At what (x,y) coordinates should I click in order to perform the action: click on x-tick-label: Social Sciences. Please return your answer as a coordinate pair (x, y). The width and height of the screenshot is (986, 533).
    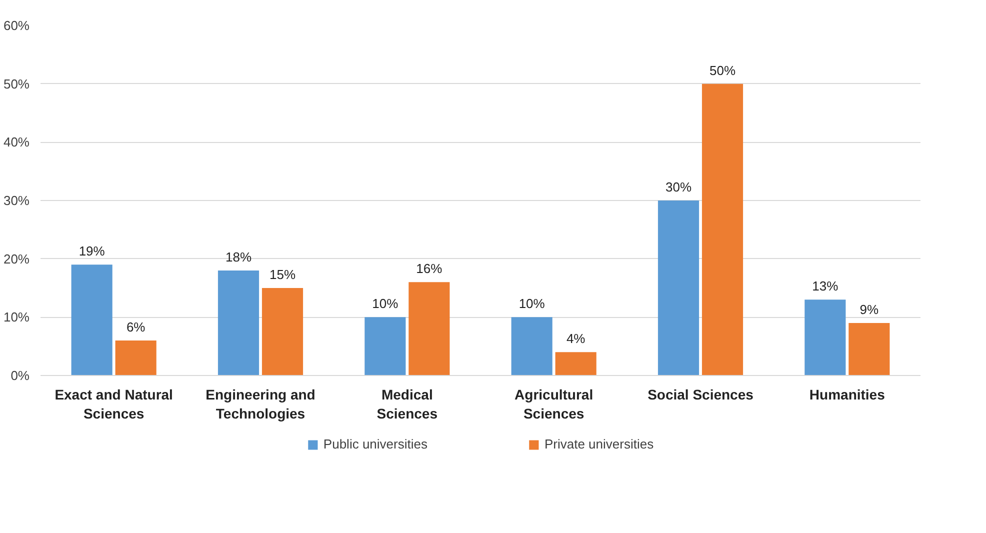
    Looking at the image, I should click on (701, 394).